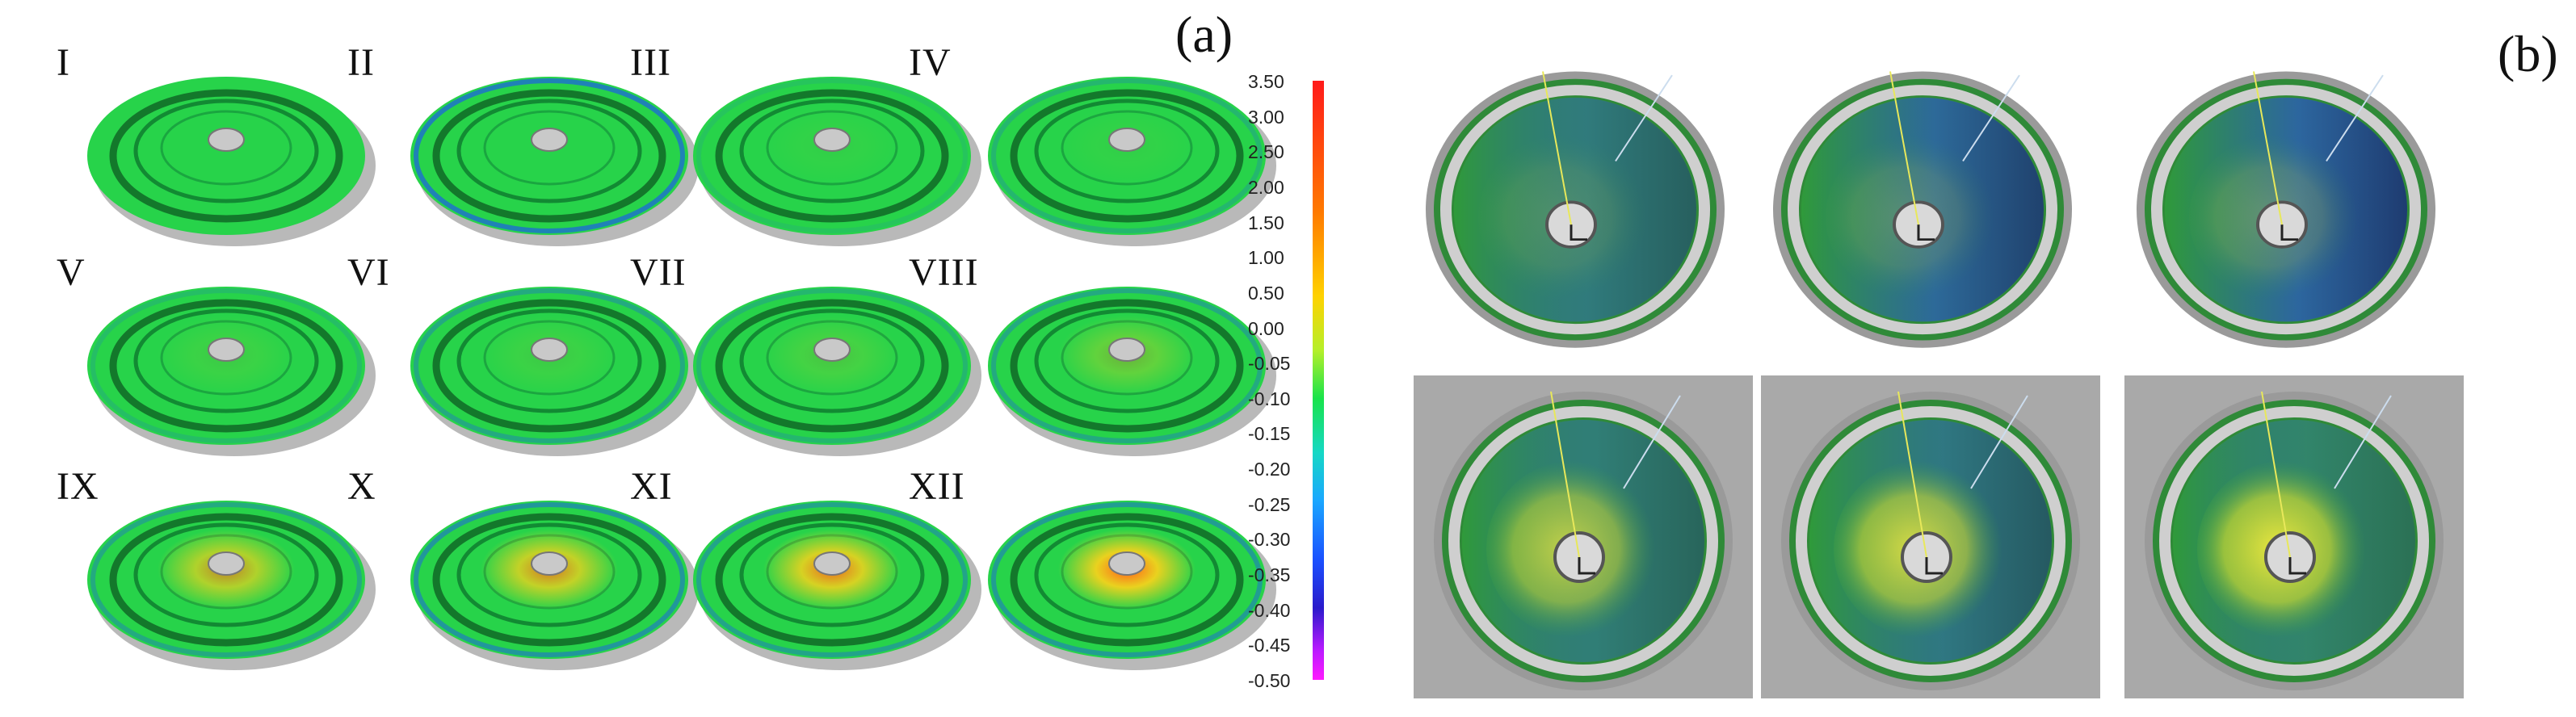 The height and width of the screenshot is (717, 2576). What do you see at coordinates (1269, 504) in the screenshot?
I see `scale-tick-label: -0.25` at bounding box center [1269, 504].